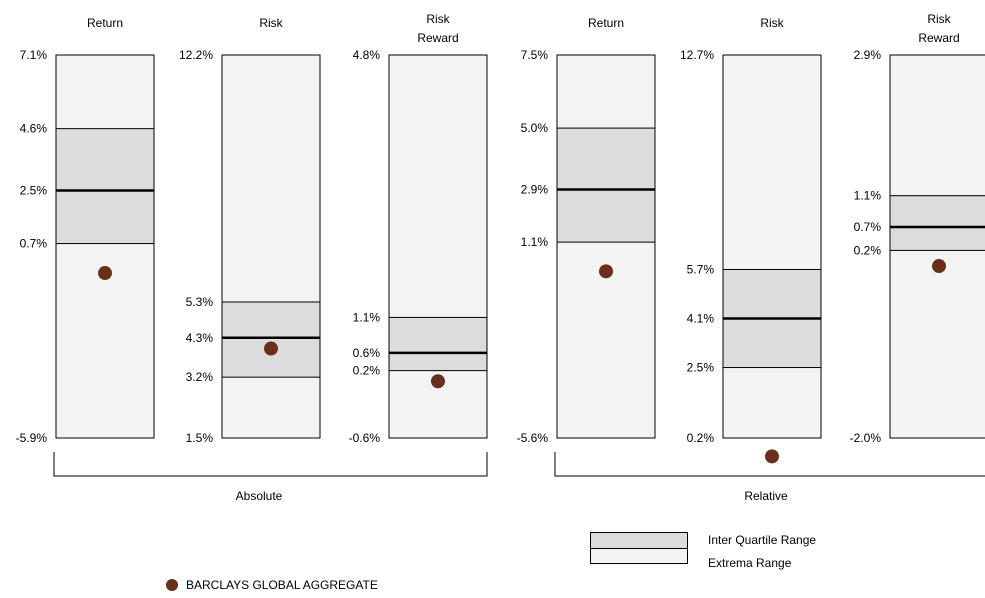  I want to click on legend-iqr-label: Inter Quartile Range, so click(762, 540).